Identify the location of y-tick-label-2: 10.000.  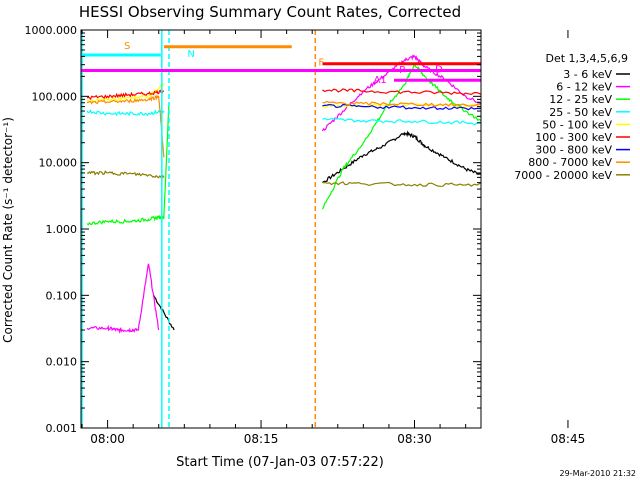
(58, 163).